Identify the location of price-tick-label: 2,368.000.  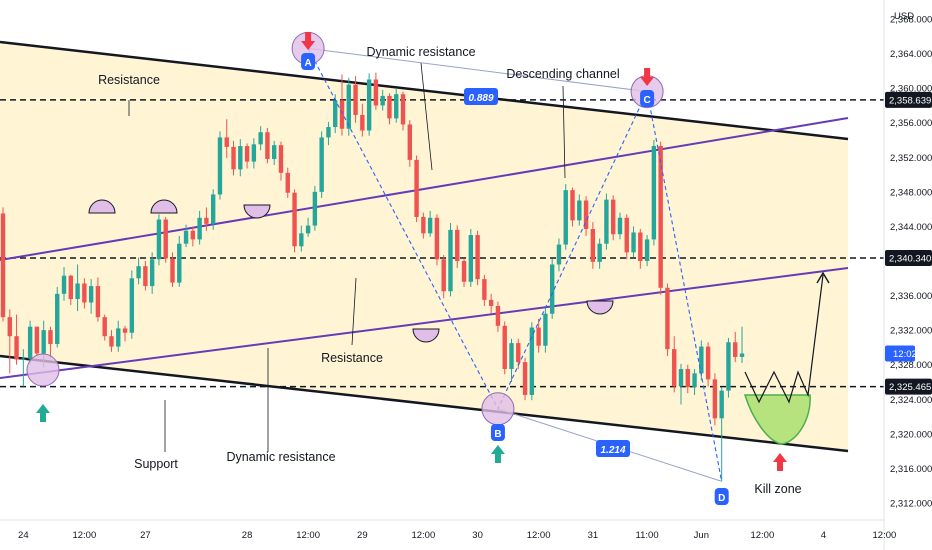
(911, 20).